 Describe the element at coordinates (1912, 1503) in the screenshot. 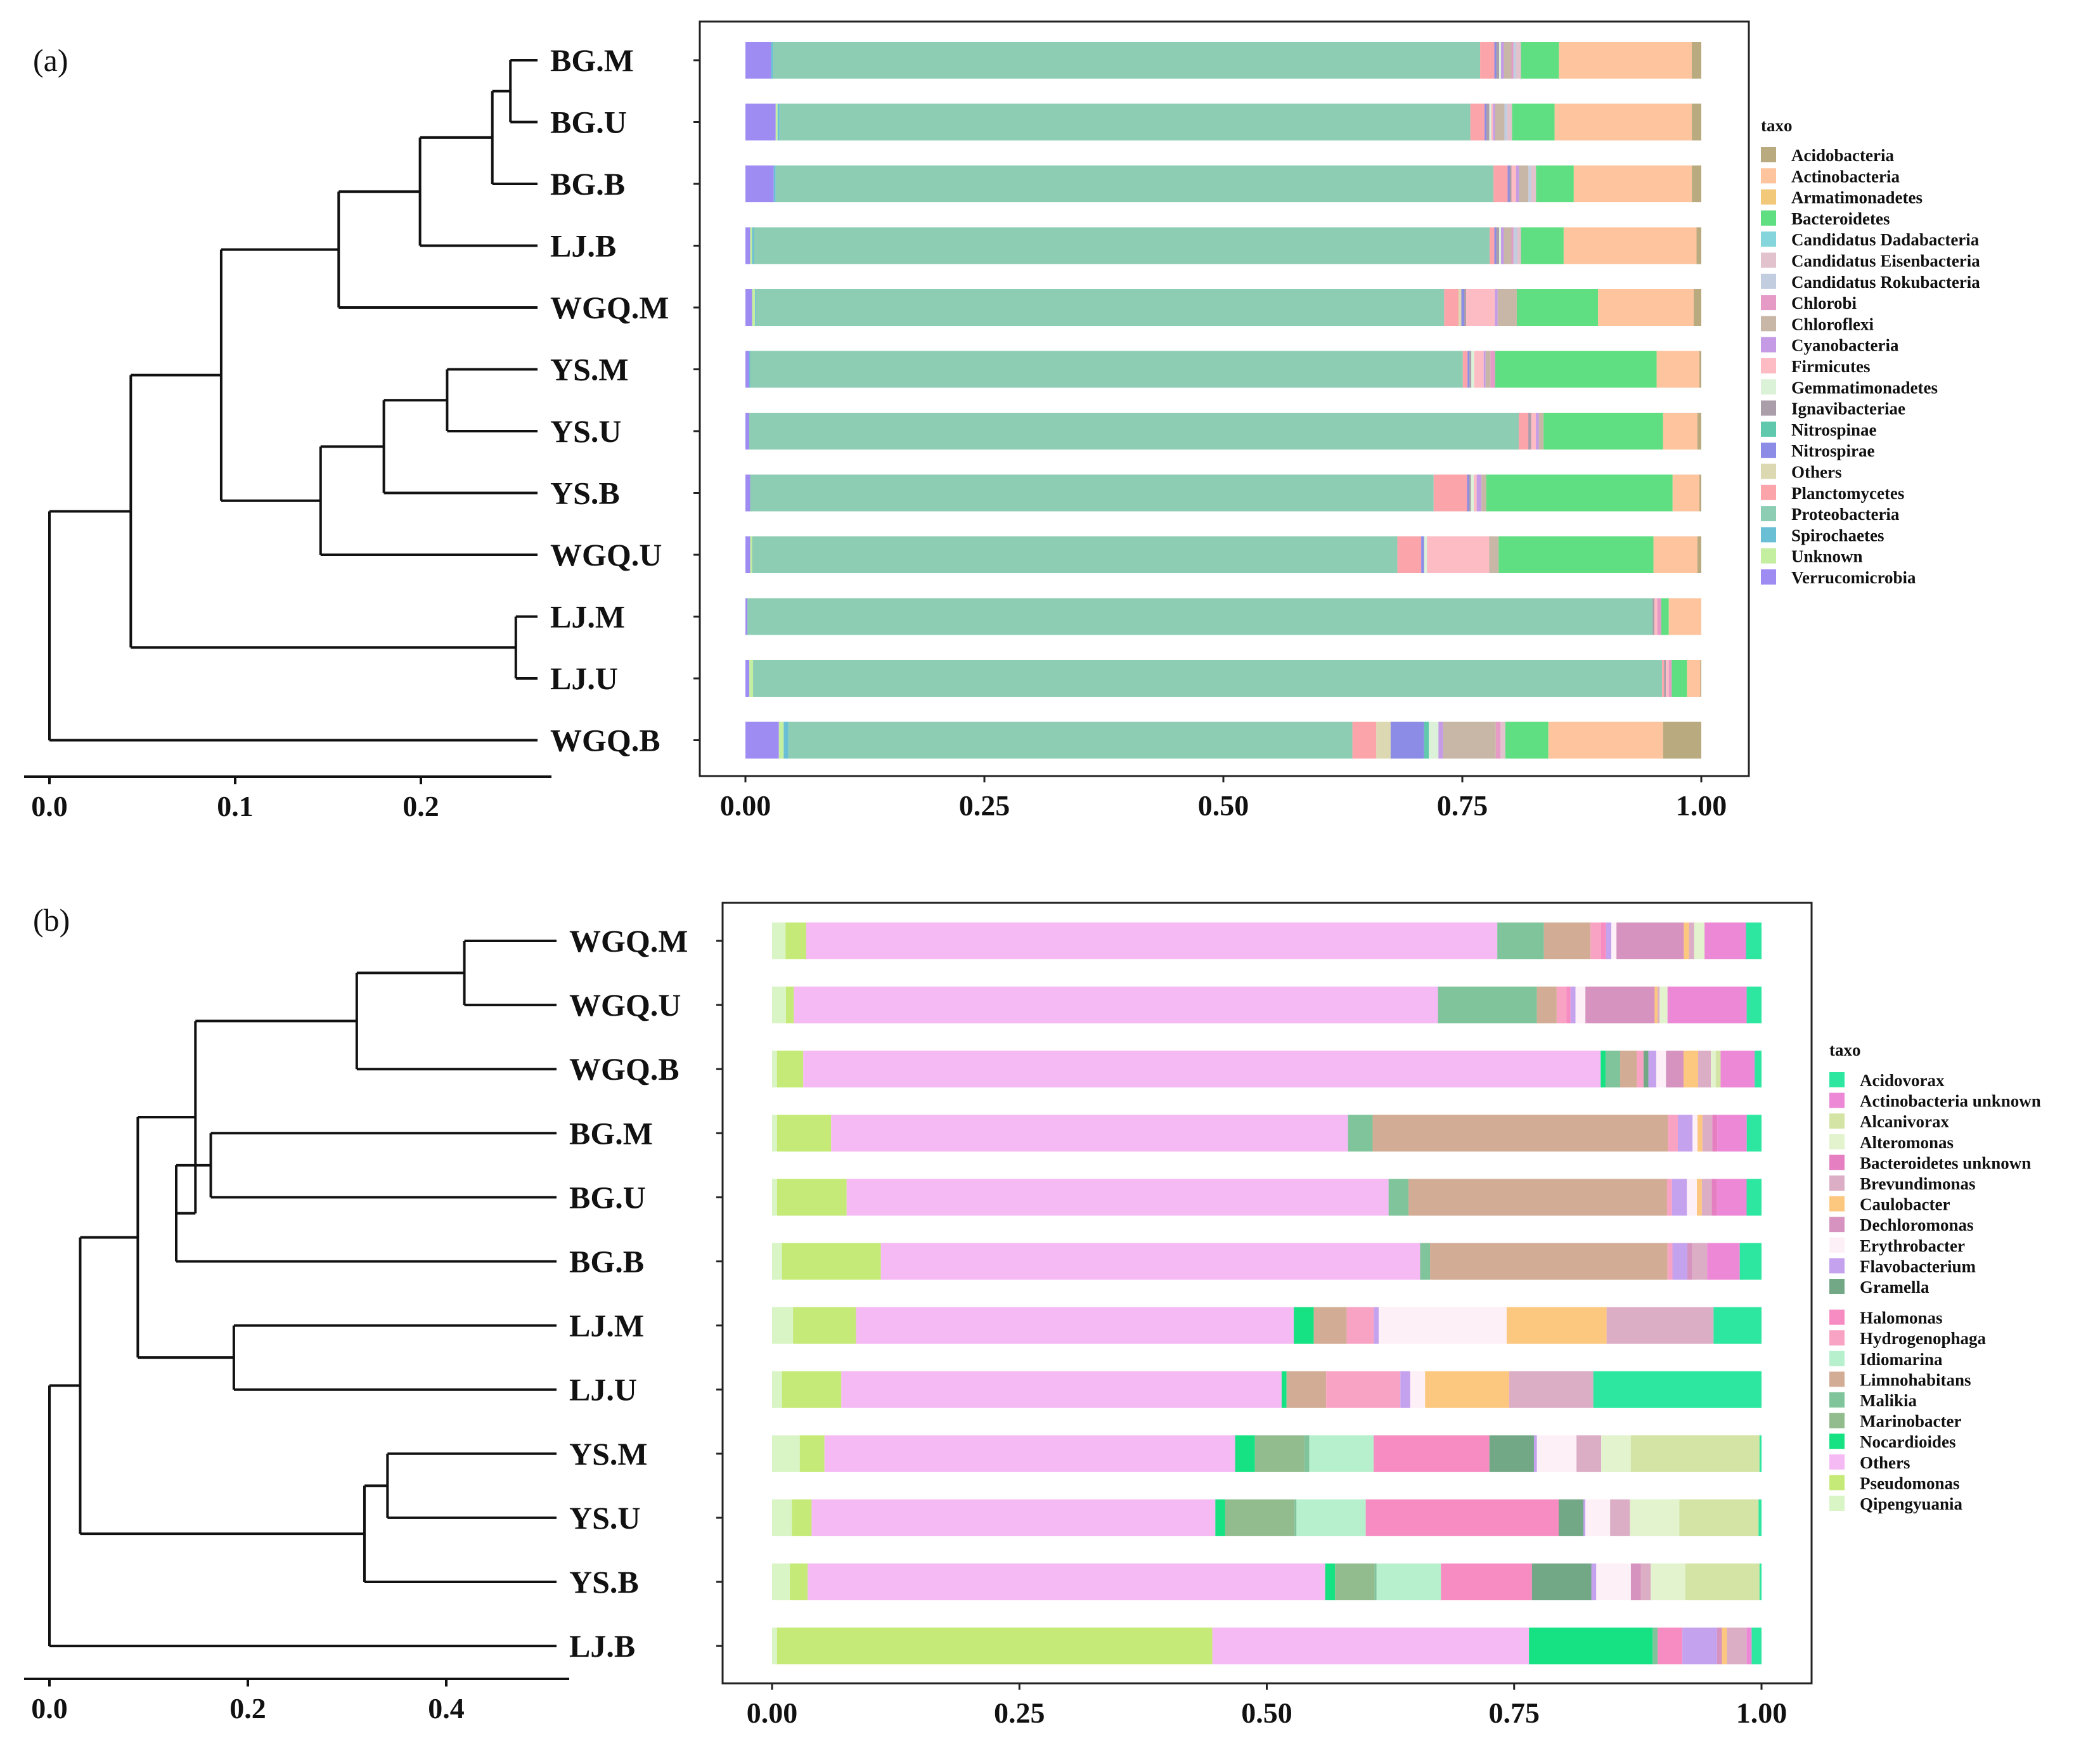

I see `legend-label: Qipengyuania` at that location.